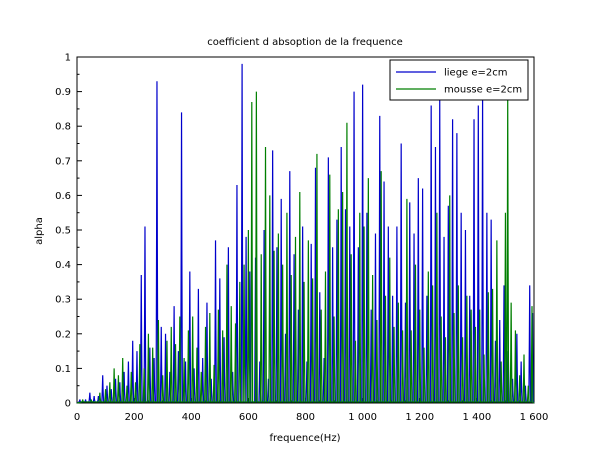  What do you see at coordinates (248, 417) in the screenshot?
I see `x-tick-label: 600` at bounding box center [248, 417].